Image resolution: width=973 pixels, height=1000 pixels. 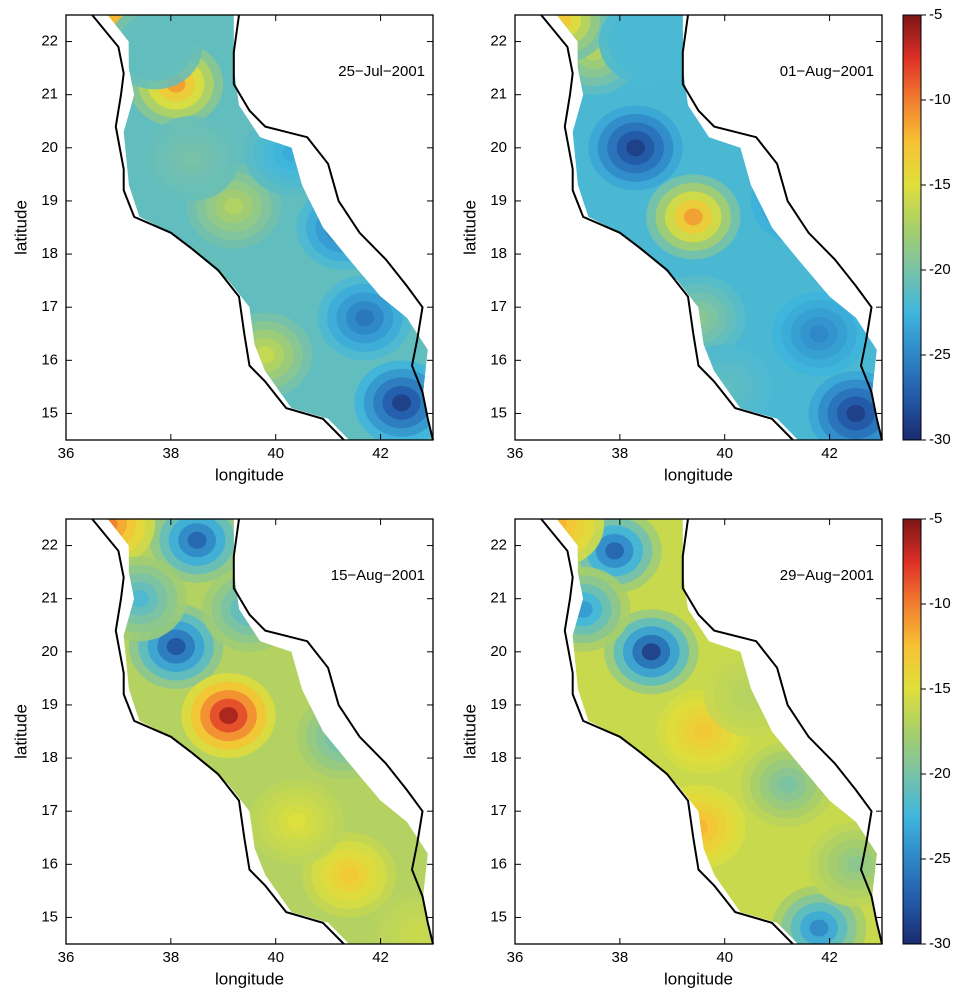 I want to click on y-tick-label: 19, so click(x=498, y=704).